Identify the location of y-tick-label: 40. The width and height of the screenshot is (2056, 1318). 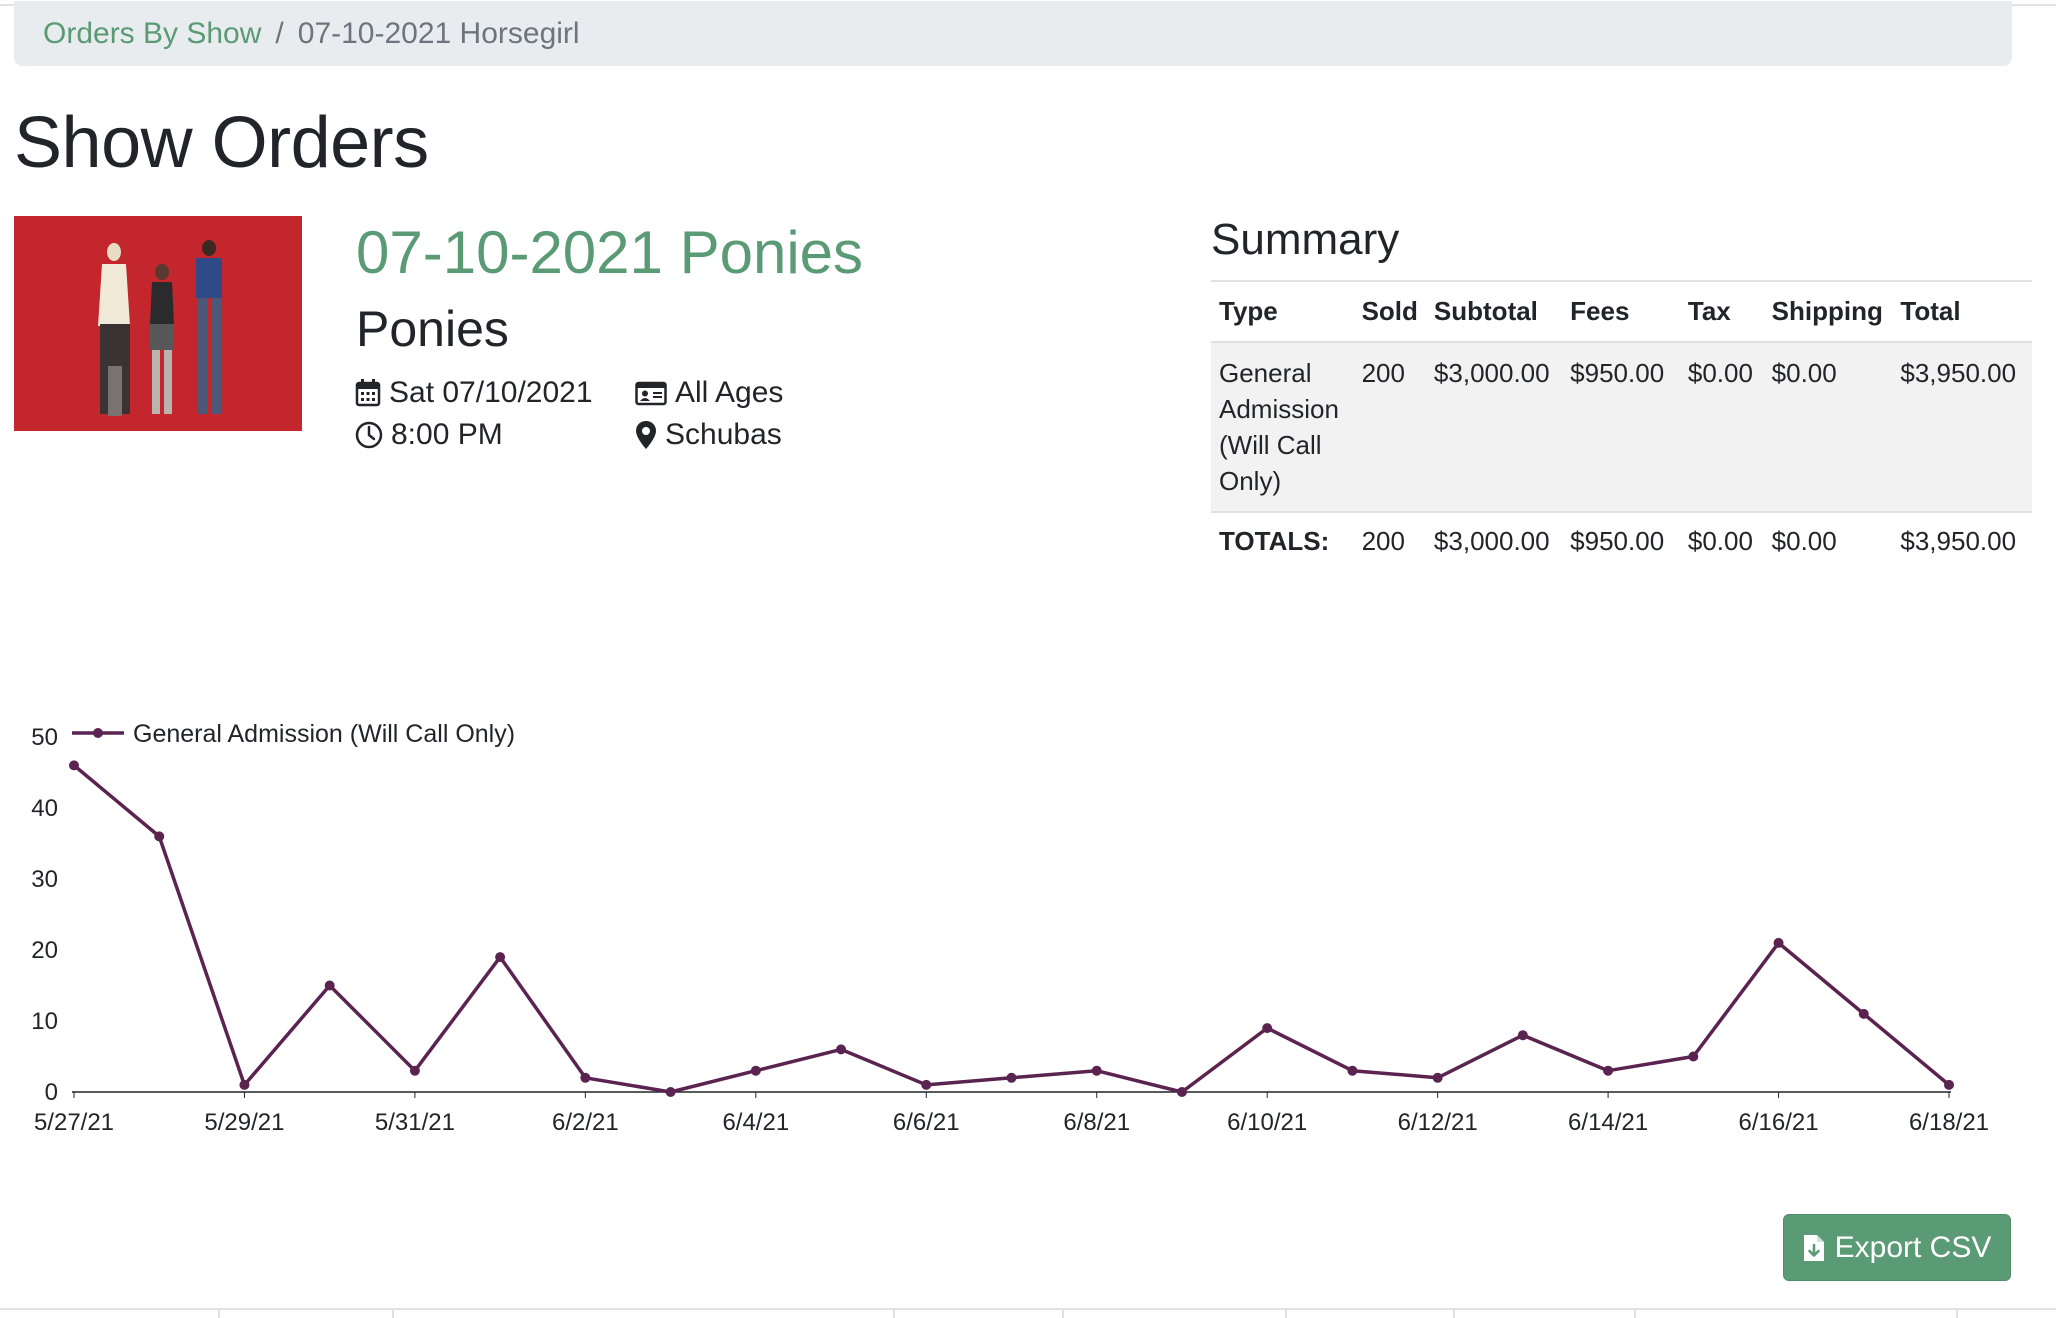
(44, 808).